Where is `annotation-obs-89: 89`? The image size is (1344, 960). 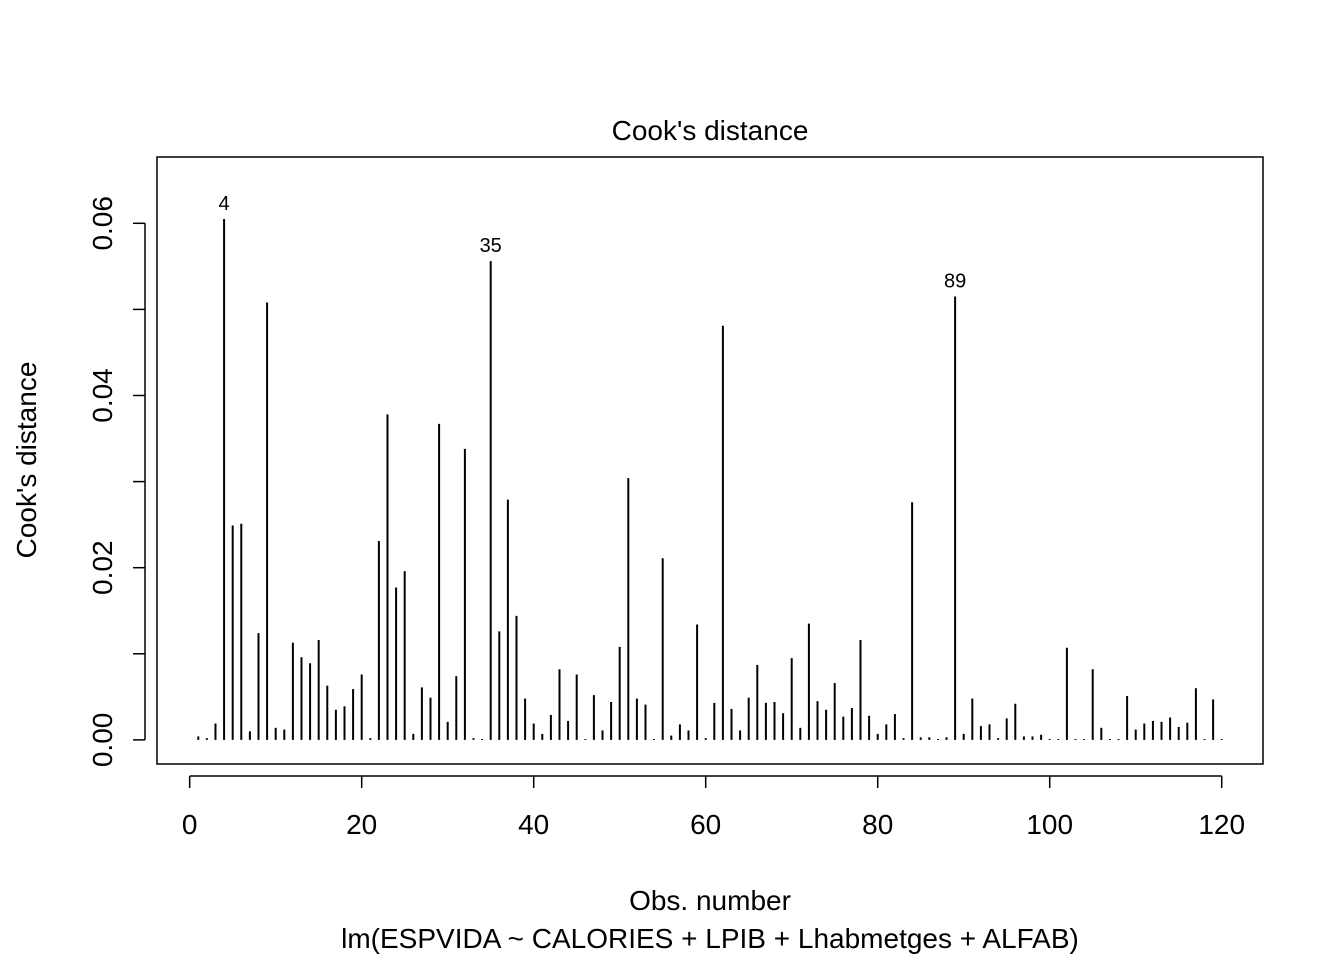 annotation-obs-89: 89 is located at coordinates (955, 281).